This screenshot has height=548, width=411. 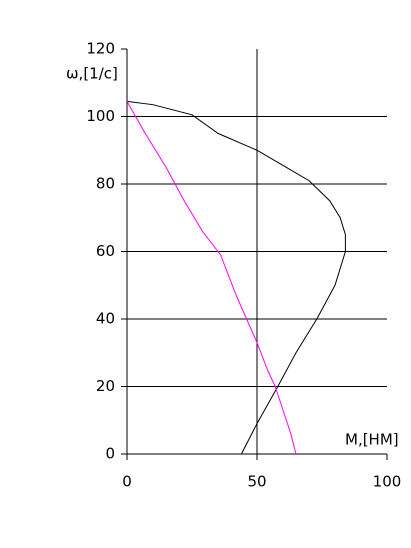 I want to click on y-tick-label: 100, so click(x=100, y=116).